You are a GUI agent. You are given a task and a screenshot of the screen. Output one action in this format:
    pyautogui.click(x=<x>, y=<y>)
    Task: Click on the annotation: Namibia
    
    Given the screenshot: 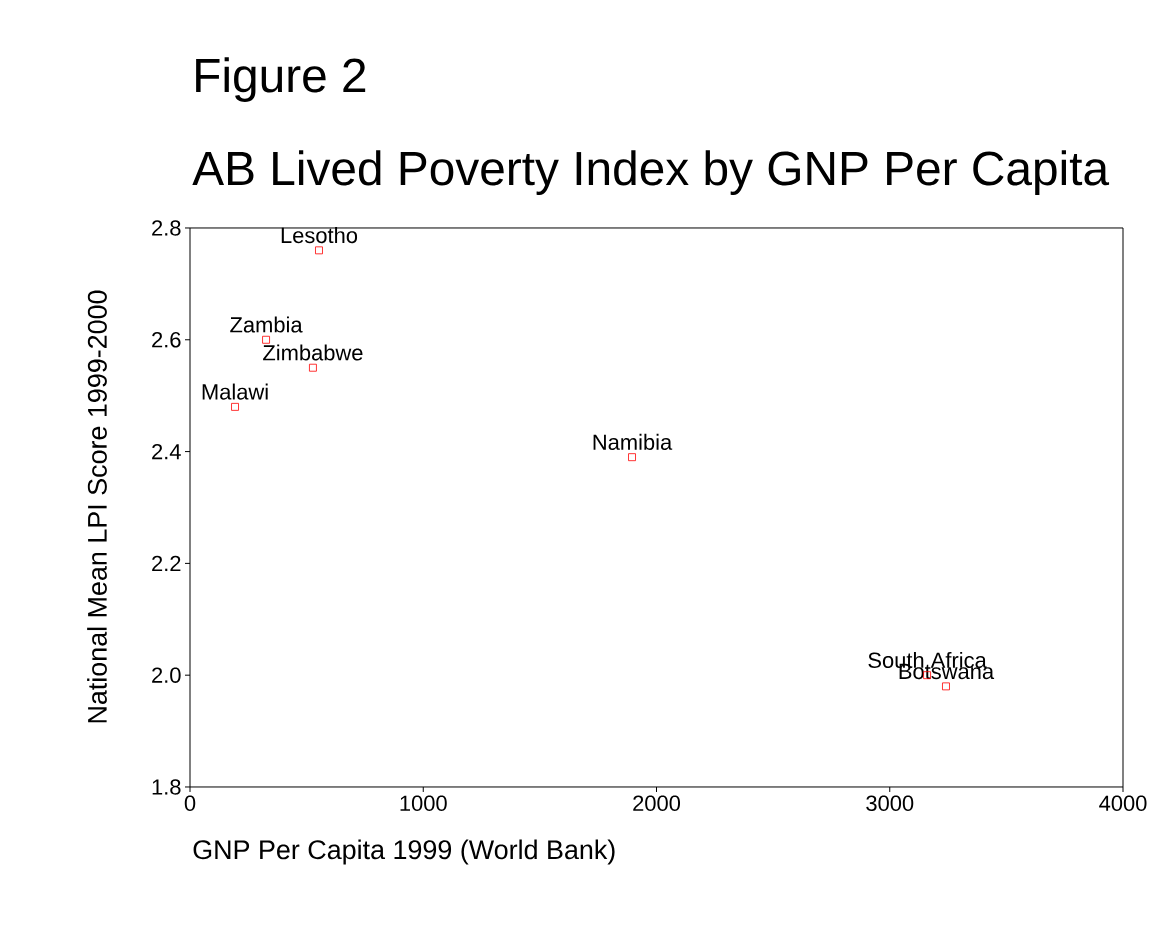 What is the action you would take?
    pyautogui.click(x=633, y=441)
    